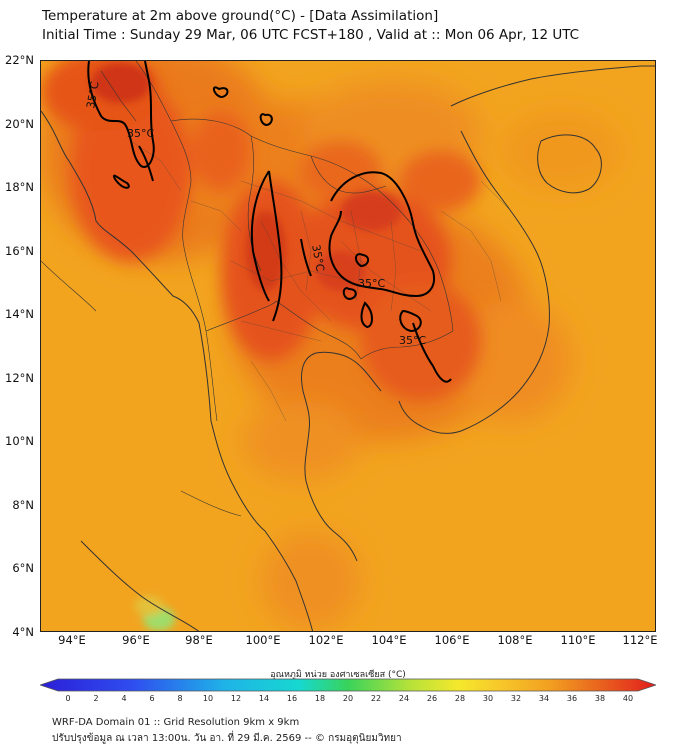  I want to click on lon-label-94e: 94°E, so click(72, 640).